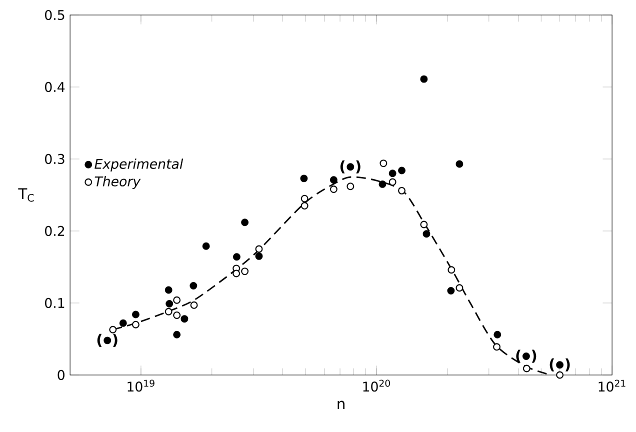  Describe the element at coordinates (26, 195) in the screenshot. I see `y-axis-title: T$_{C}$` at that location.